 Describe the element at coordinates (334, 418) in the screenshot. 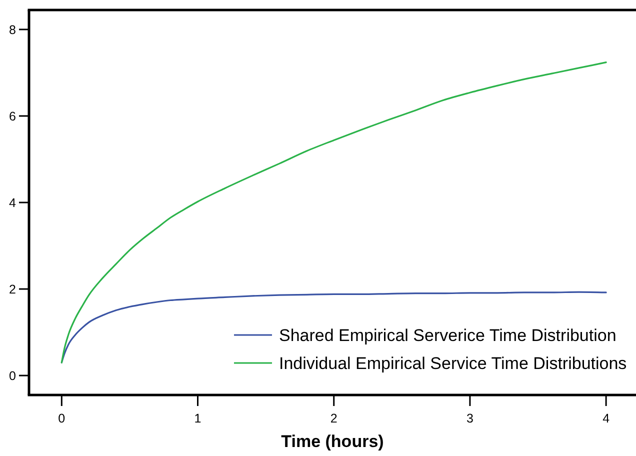

I see `x-tick-label: 2` at that location.